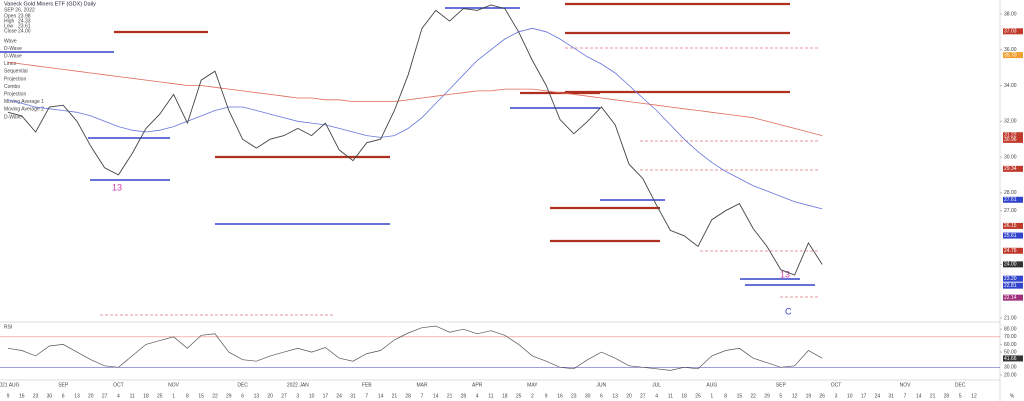 The height and width of the screenshot is (401, 1024). What do you see at coordinates (1010, 279) in the screenshot?
I see `price-label: 23.20` at bounding box center [1010, 279].